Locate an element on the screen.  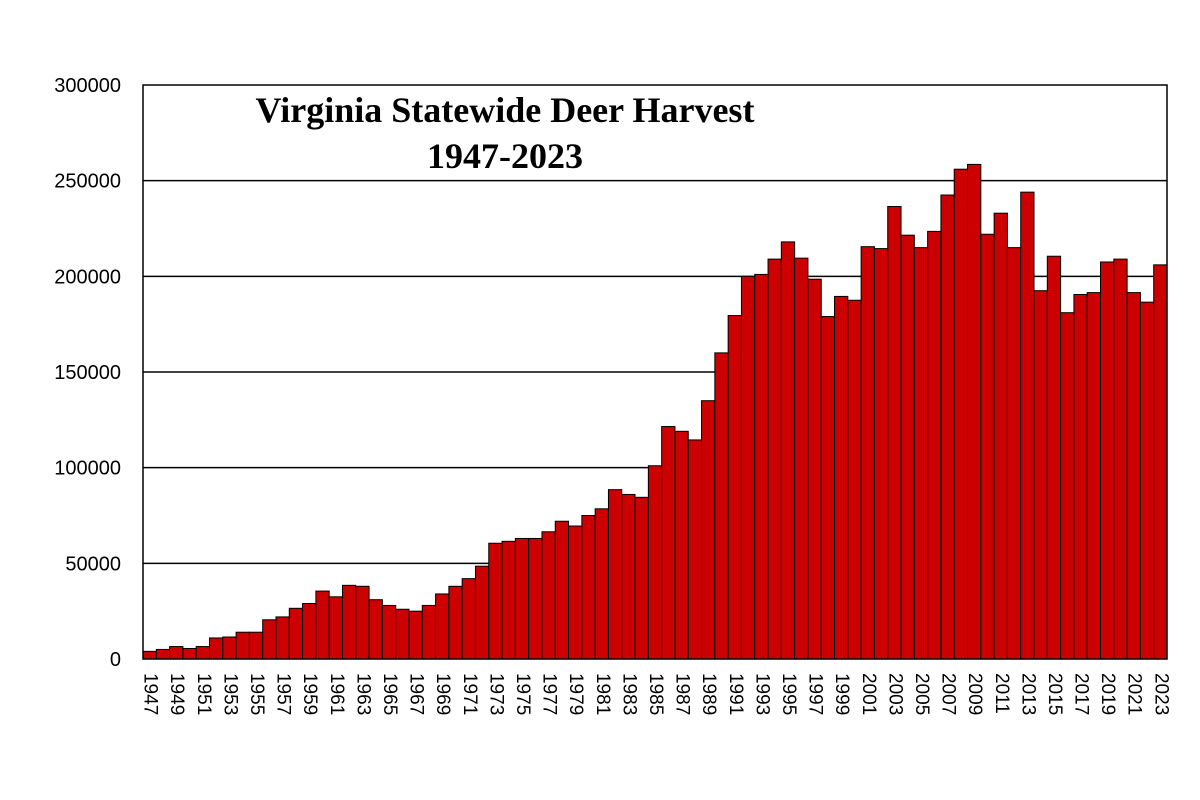
x-tick-label: 2001 is located at coordinates (868, 694).